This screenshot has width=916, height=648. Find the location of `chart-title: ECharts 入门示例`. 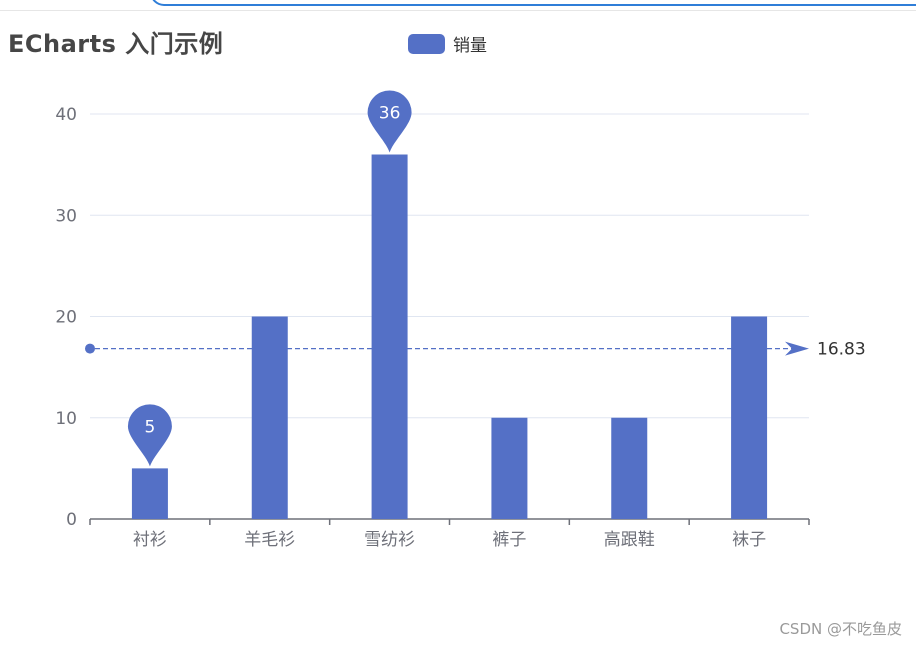

chart-title: ECharts 入门示例 is located at coordinates (116, 44).